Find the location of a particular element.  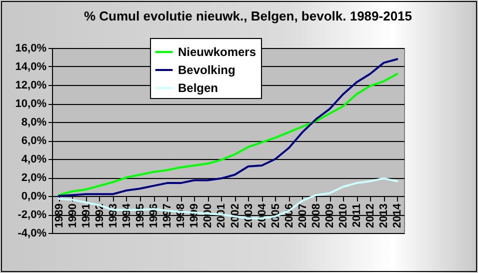

y-tick-label: 2,0% is located at coordinates (34, 178).